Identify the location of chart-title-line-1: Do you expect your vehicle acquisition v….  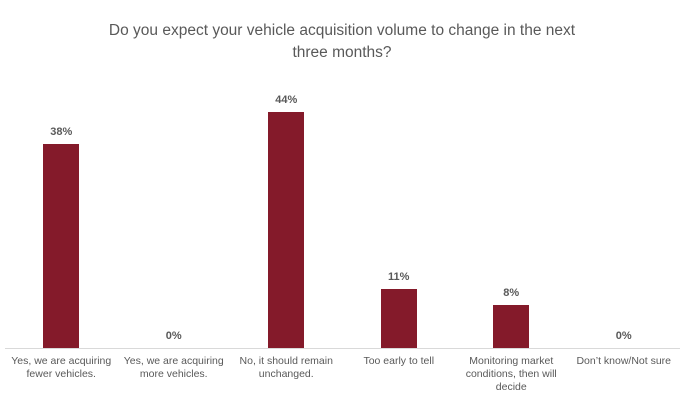
(342, 30).